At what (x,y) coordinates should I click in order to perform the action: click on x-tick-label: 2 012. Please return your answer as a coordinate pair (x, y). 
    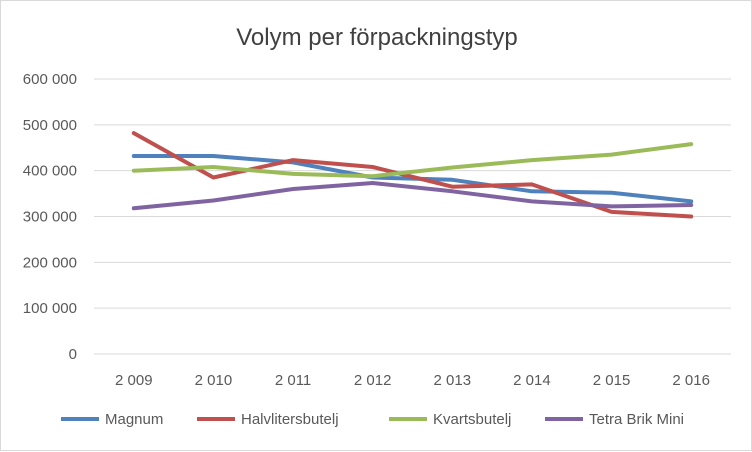
    Looking at the image, I should click on (373, 380).